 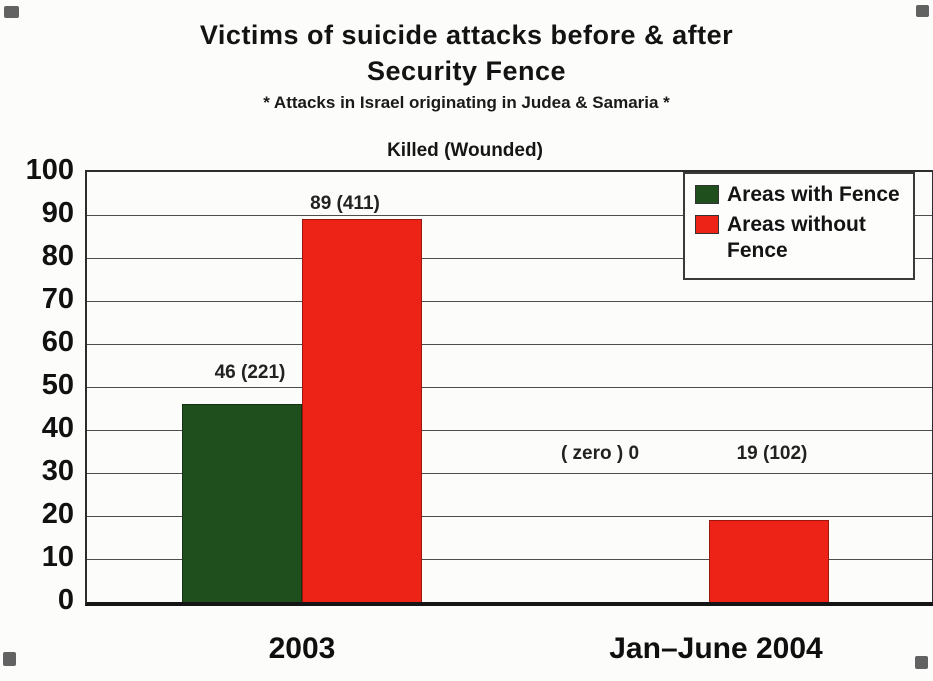 I want to click on x-axis-label: 2003, so click(x=302, y=648).